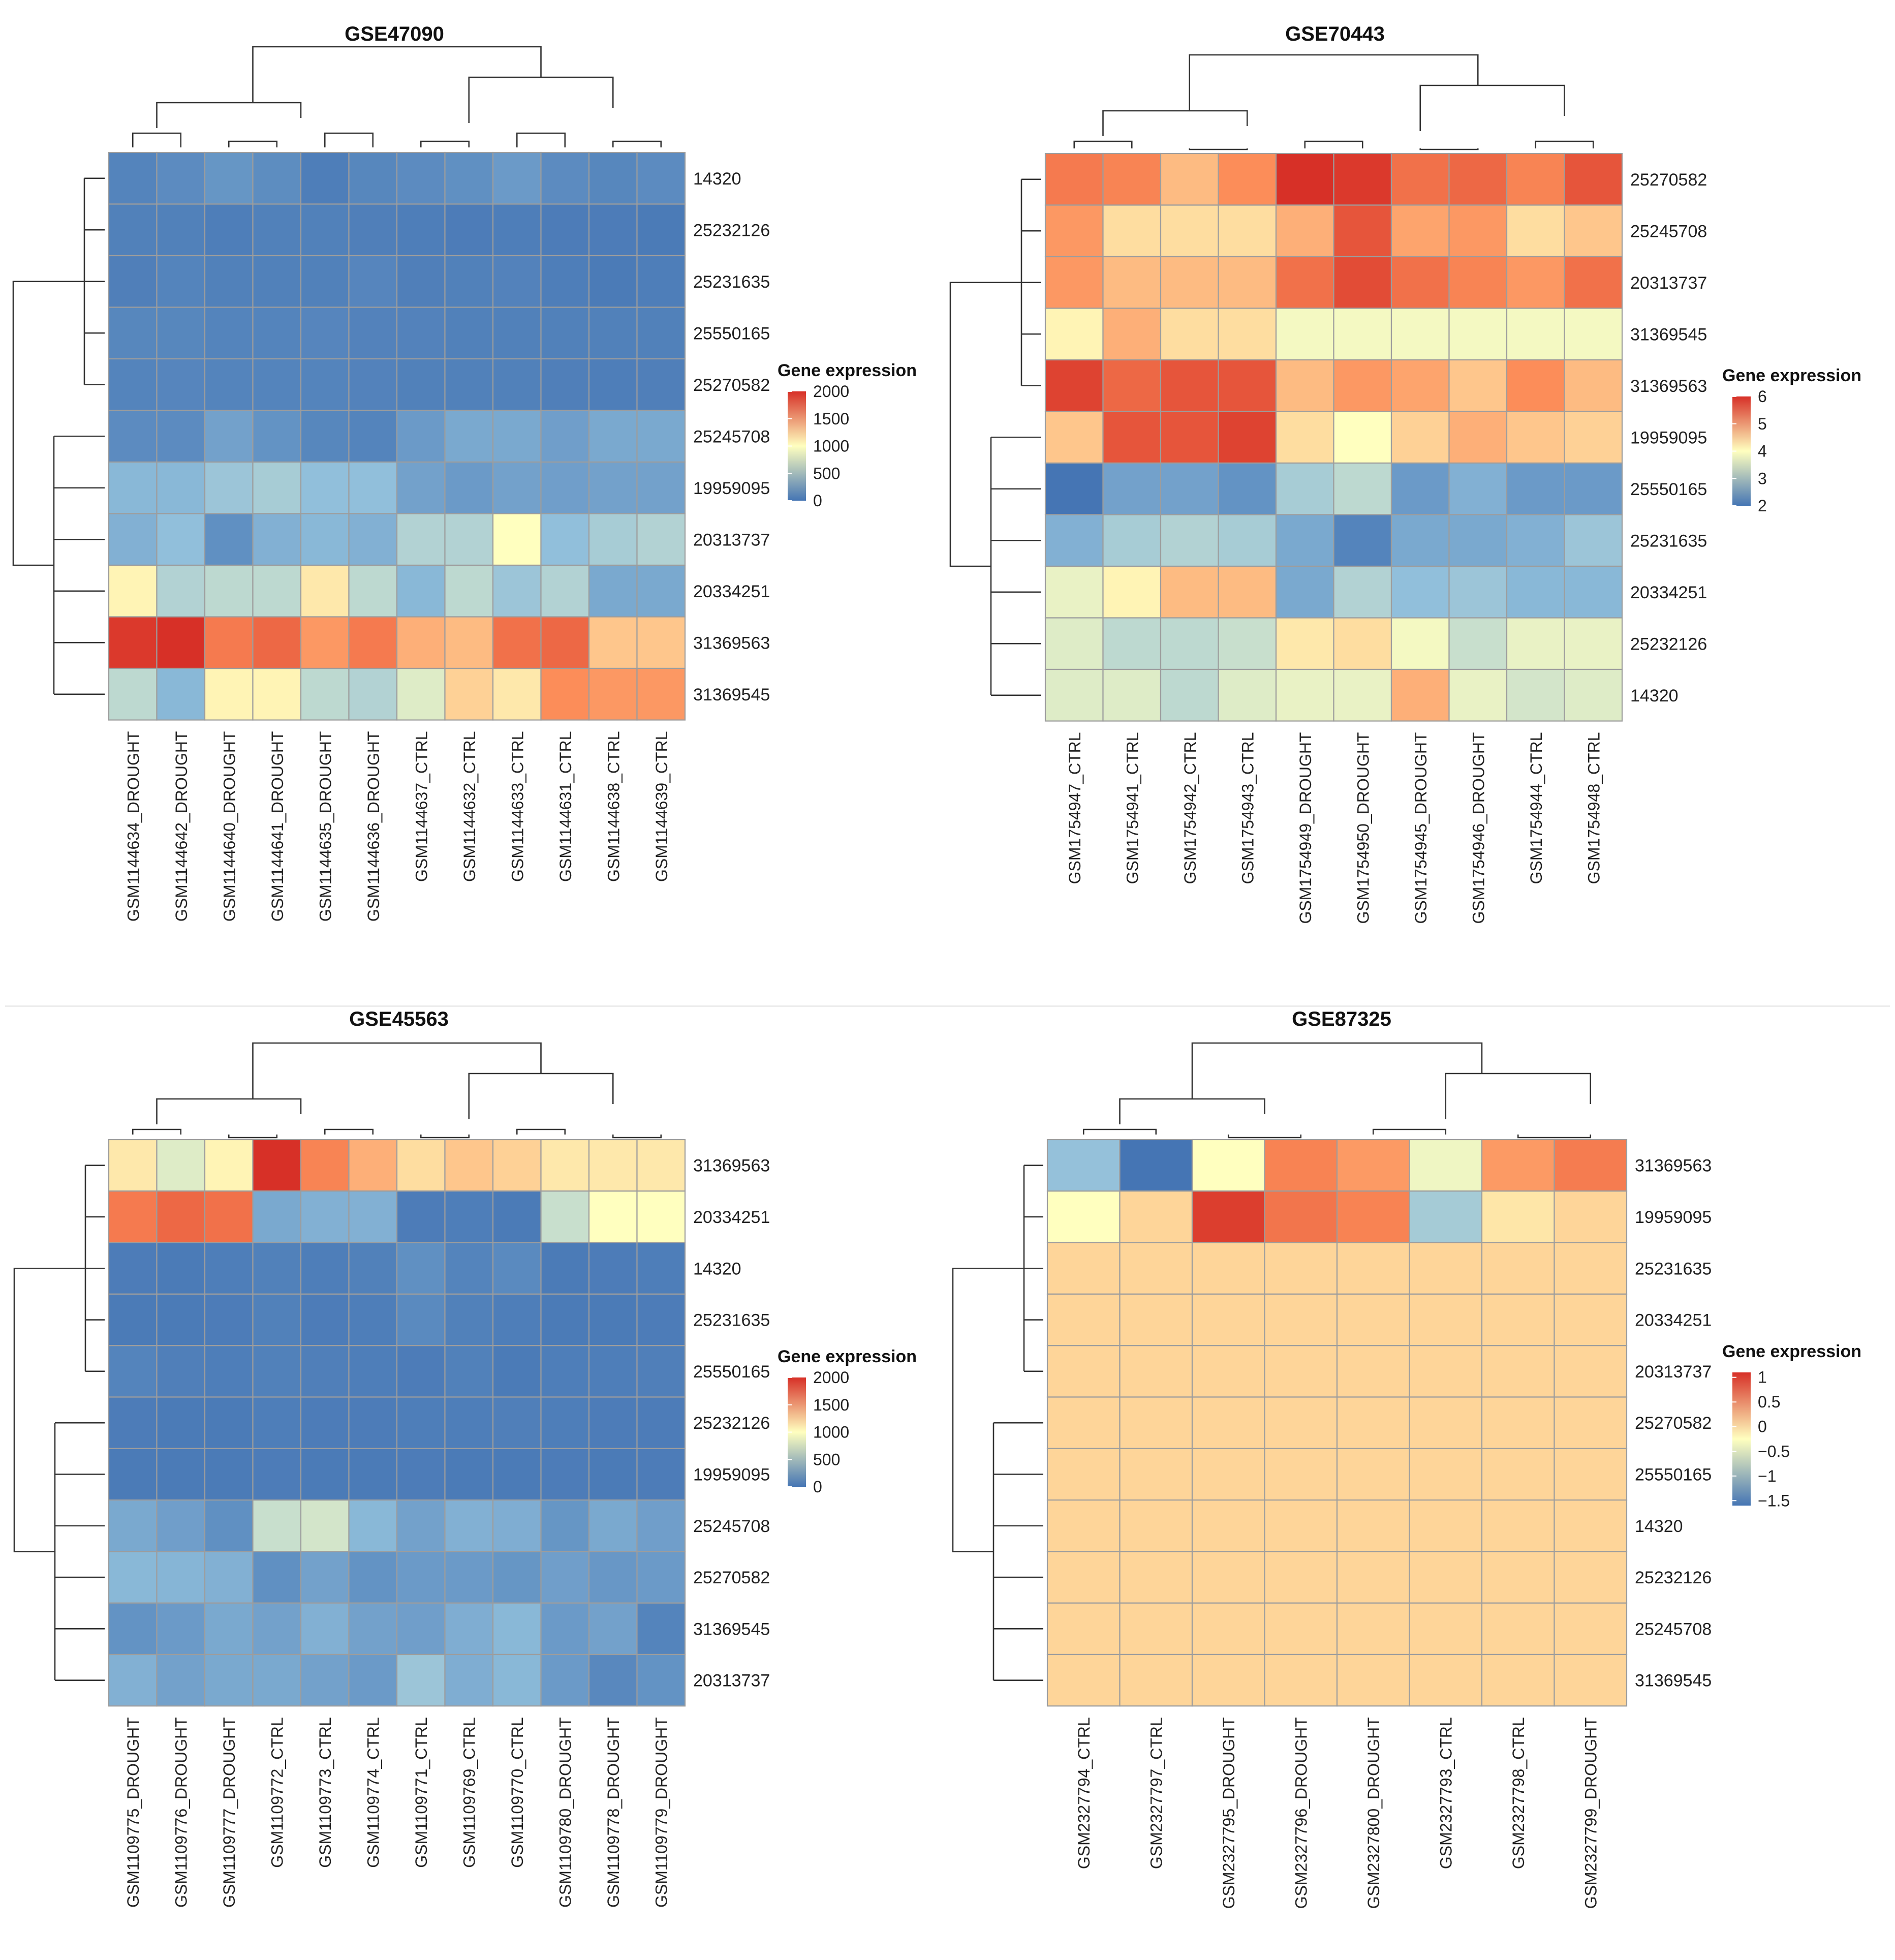  Describe the element at coordinates (325, 1792) in the screenshot. I see `column-label: GSM1109773_CTRL` at that location.